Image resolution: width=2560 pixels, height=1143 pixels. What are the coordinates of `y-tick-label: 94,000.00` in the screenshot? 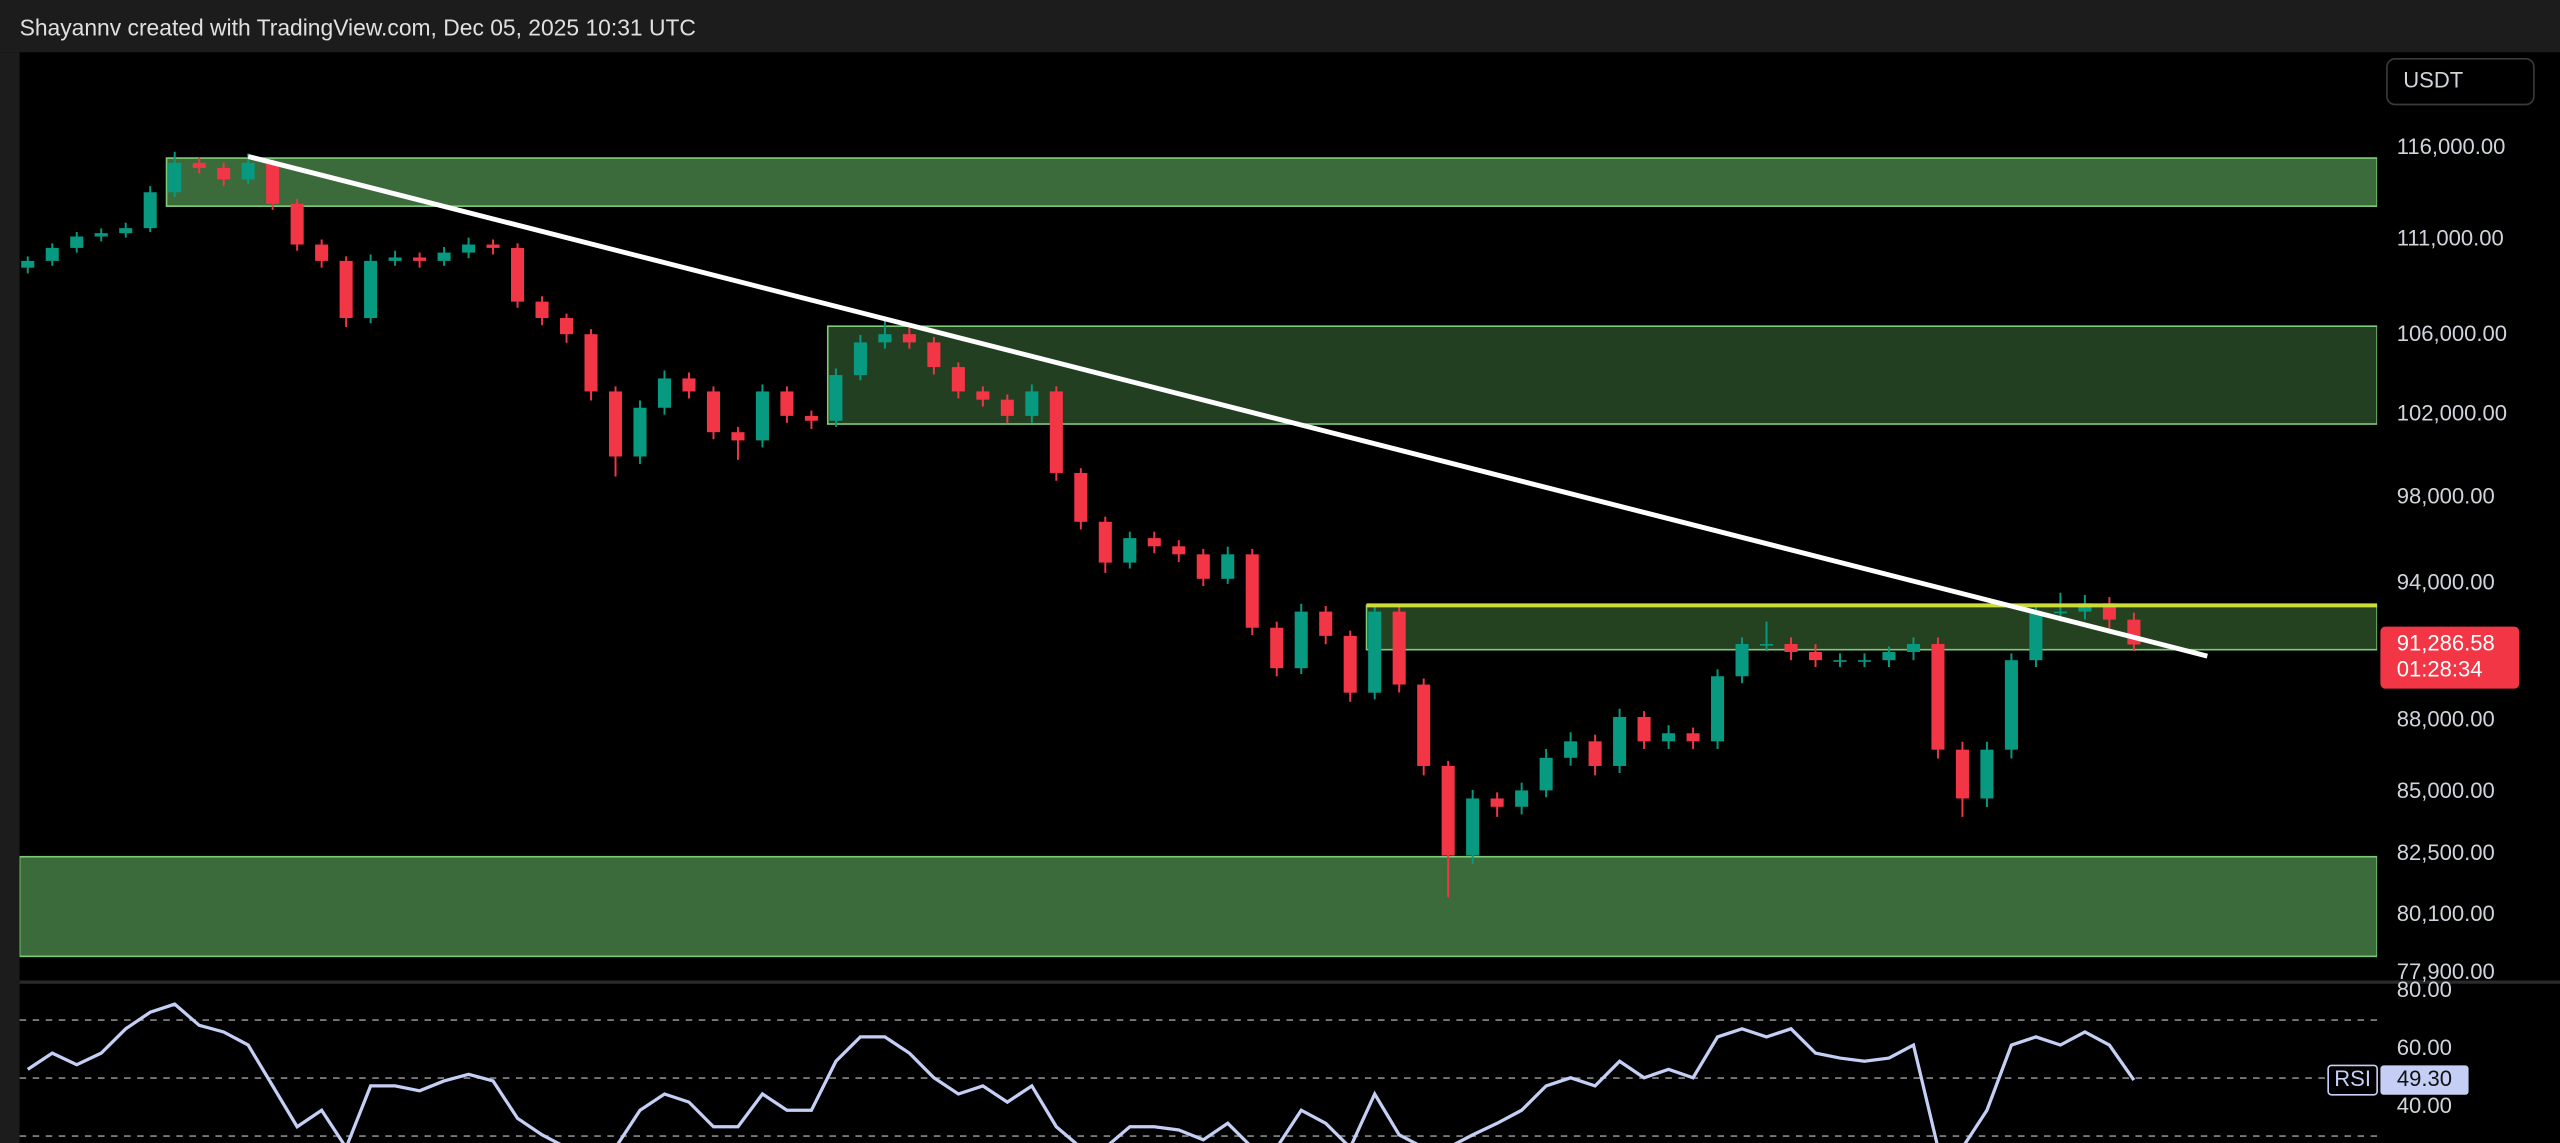 It's located at (2446, 582).